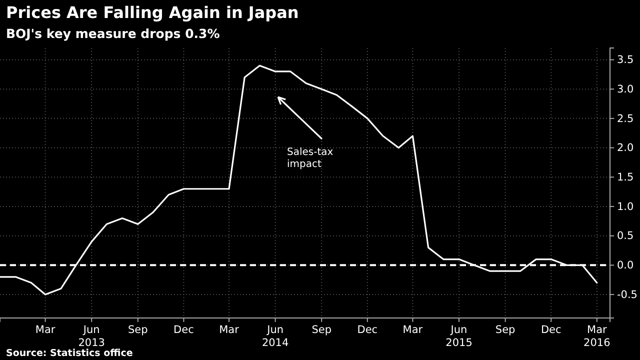 The height and width of the screenshot is (360, 640). What do you see at coordinates (625, 148) in the screenshot?
I see `y-tick-label: 2.0` at bounding box center [625, 148].